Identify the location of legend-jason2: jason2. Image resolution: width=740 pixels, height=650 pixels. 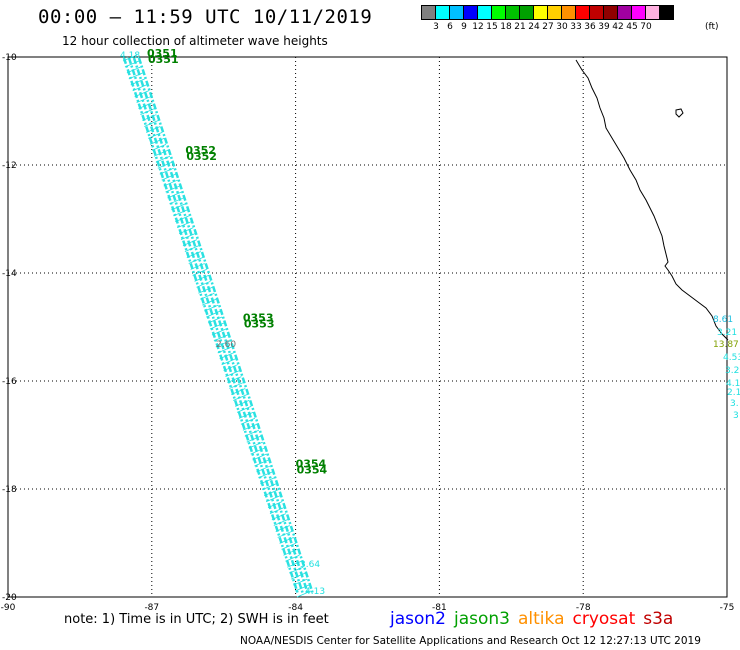
(418, 619).